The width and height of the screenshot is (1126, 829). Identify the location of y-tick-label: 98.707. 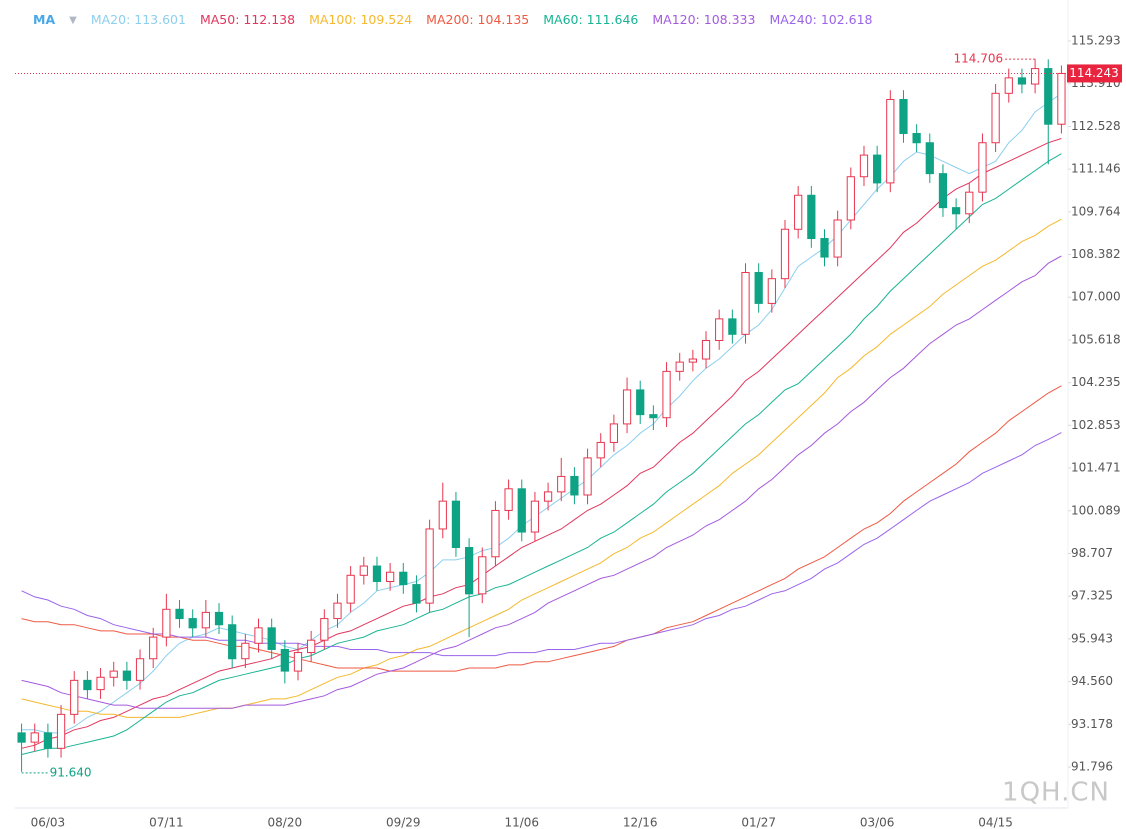
(1092, 553).